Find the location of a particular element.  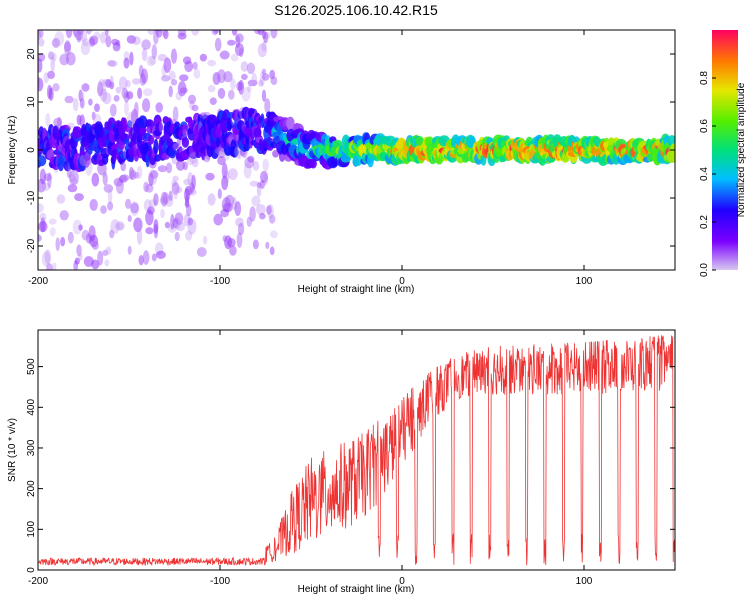

y-tick-label: 0 is located at coordinates (31, 150).